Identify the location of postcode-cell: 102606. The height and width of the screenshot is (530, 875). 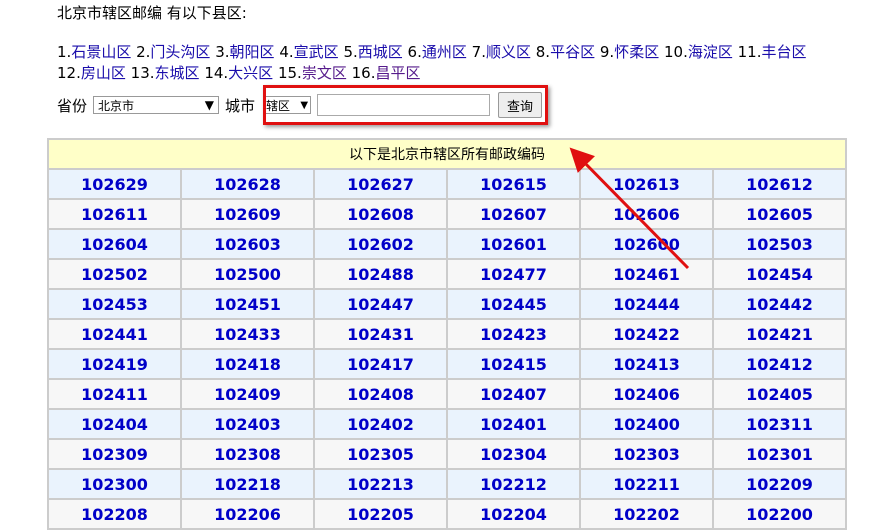
(646, 214).